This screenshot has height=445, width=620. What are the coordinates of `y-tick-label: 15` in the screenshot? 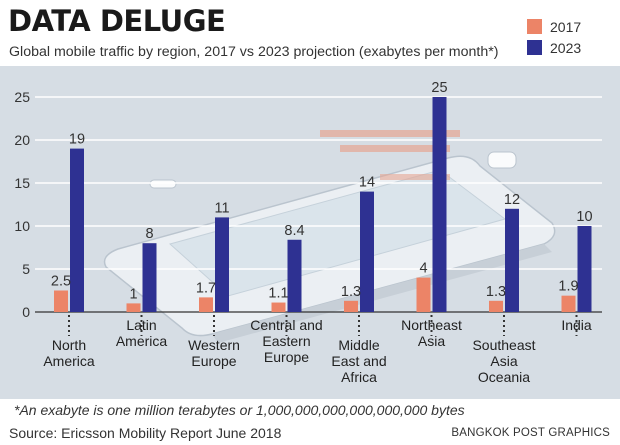 It's located at (22, 183).